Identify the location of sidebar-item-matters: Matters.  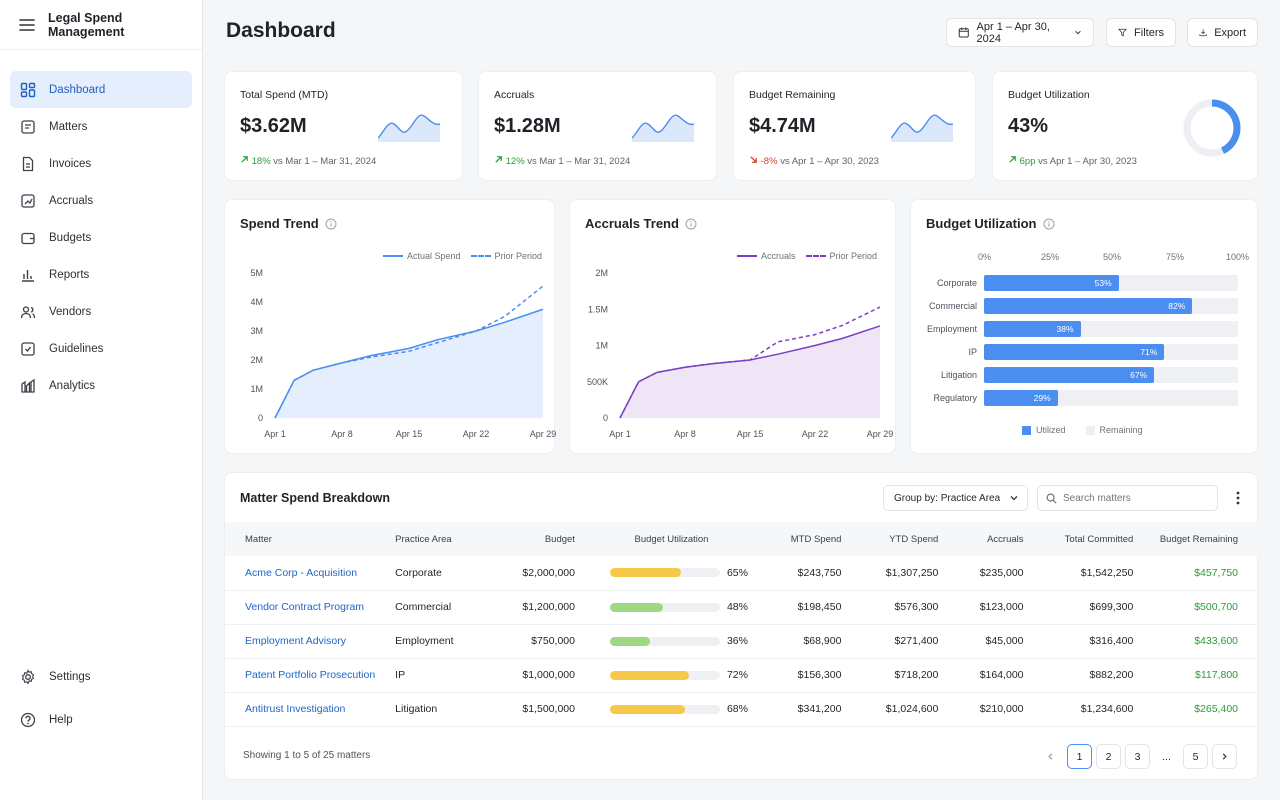
(101, 126).